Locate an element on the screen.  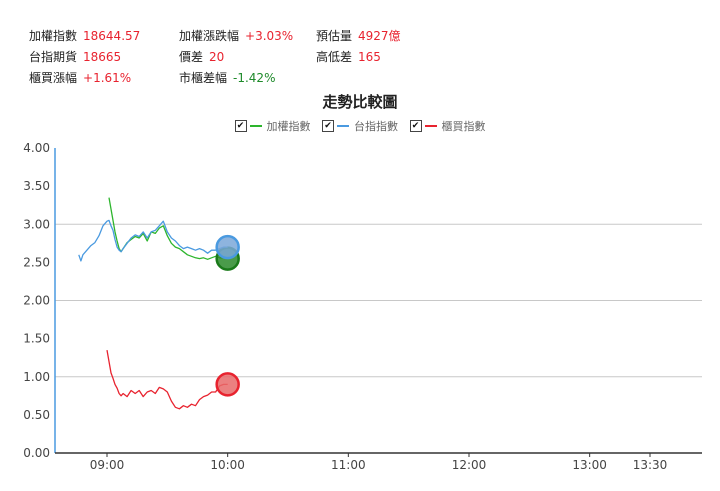
y-tick-label: 3.50 is located at coordinates (36, 186).